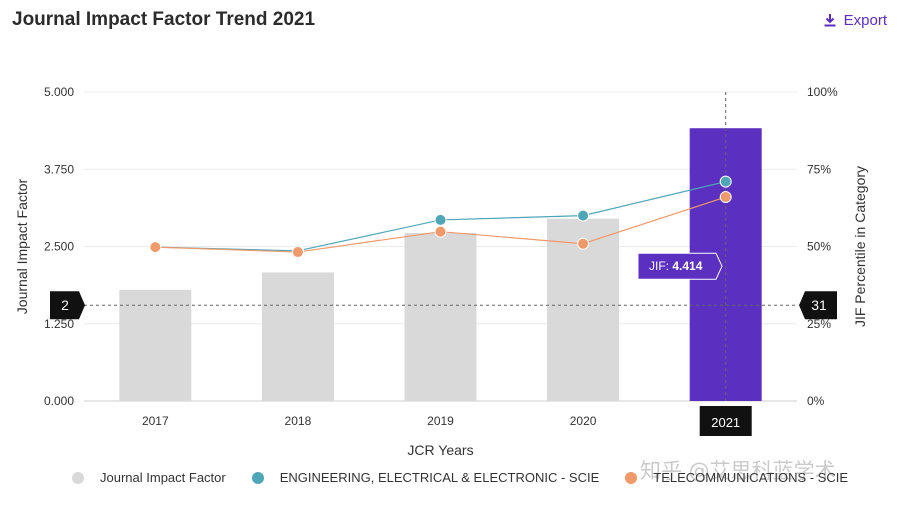 The image size is (897, 505). Describe the element at coordinates (298, 421) in the screenshot. I see `x-tick-label: 2018` at that location.